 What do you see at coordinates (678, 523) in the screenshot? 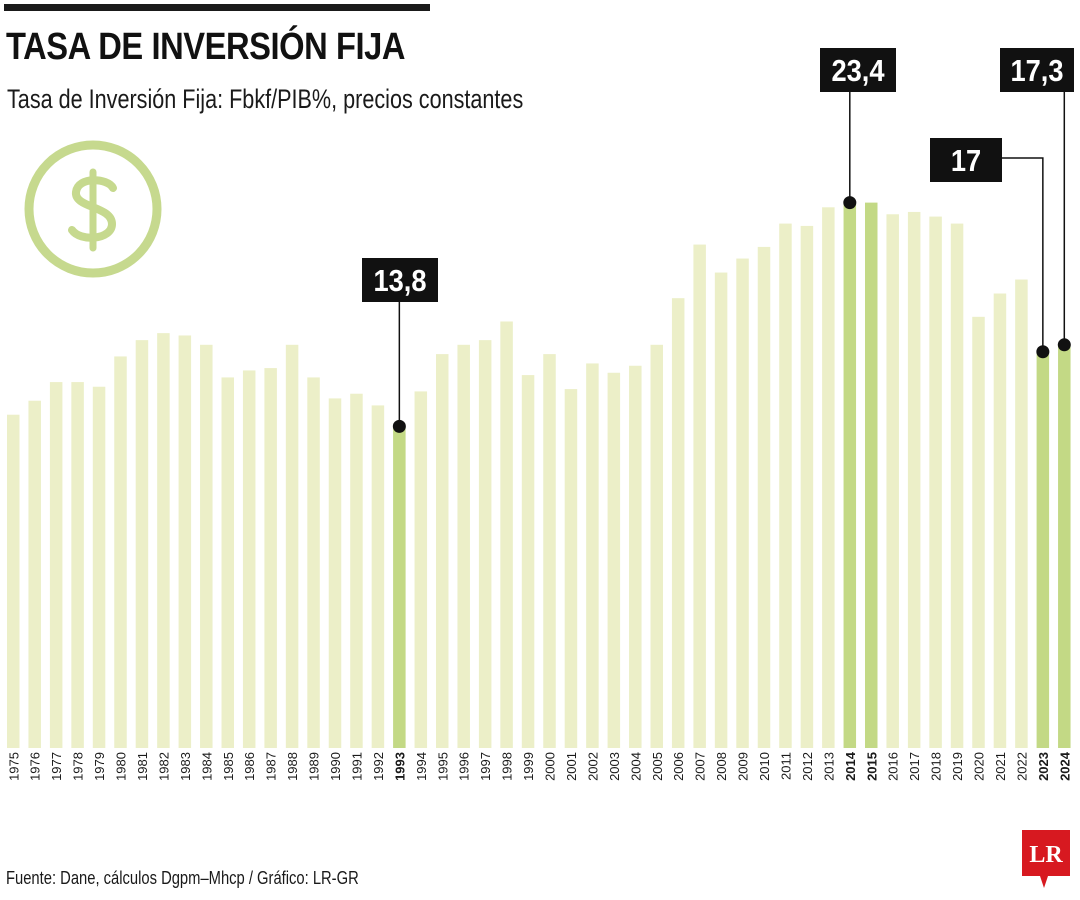
I see `bar-2006` at bounding box center [678, 523].